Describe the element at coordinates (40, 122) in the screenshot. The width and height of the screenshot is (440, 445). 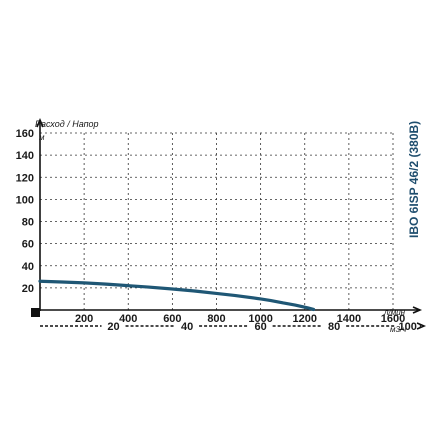
I see `y-axis-arrow` at that location.